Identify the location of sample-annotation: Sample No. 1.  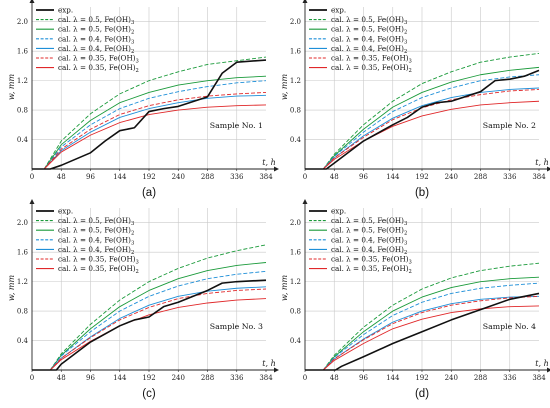
(236, 125).